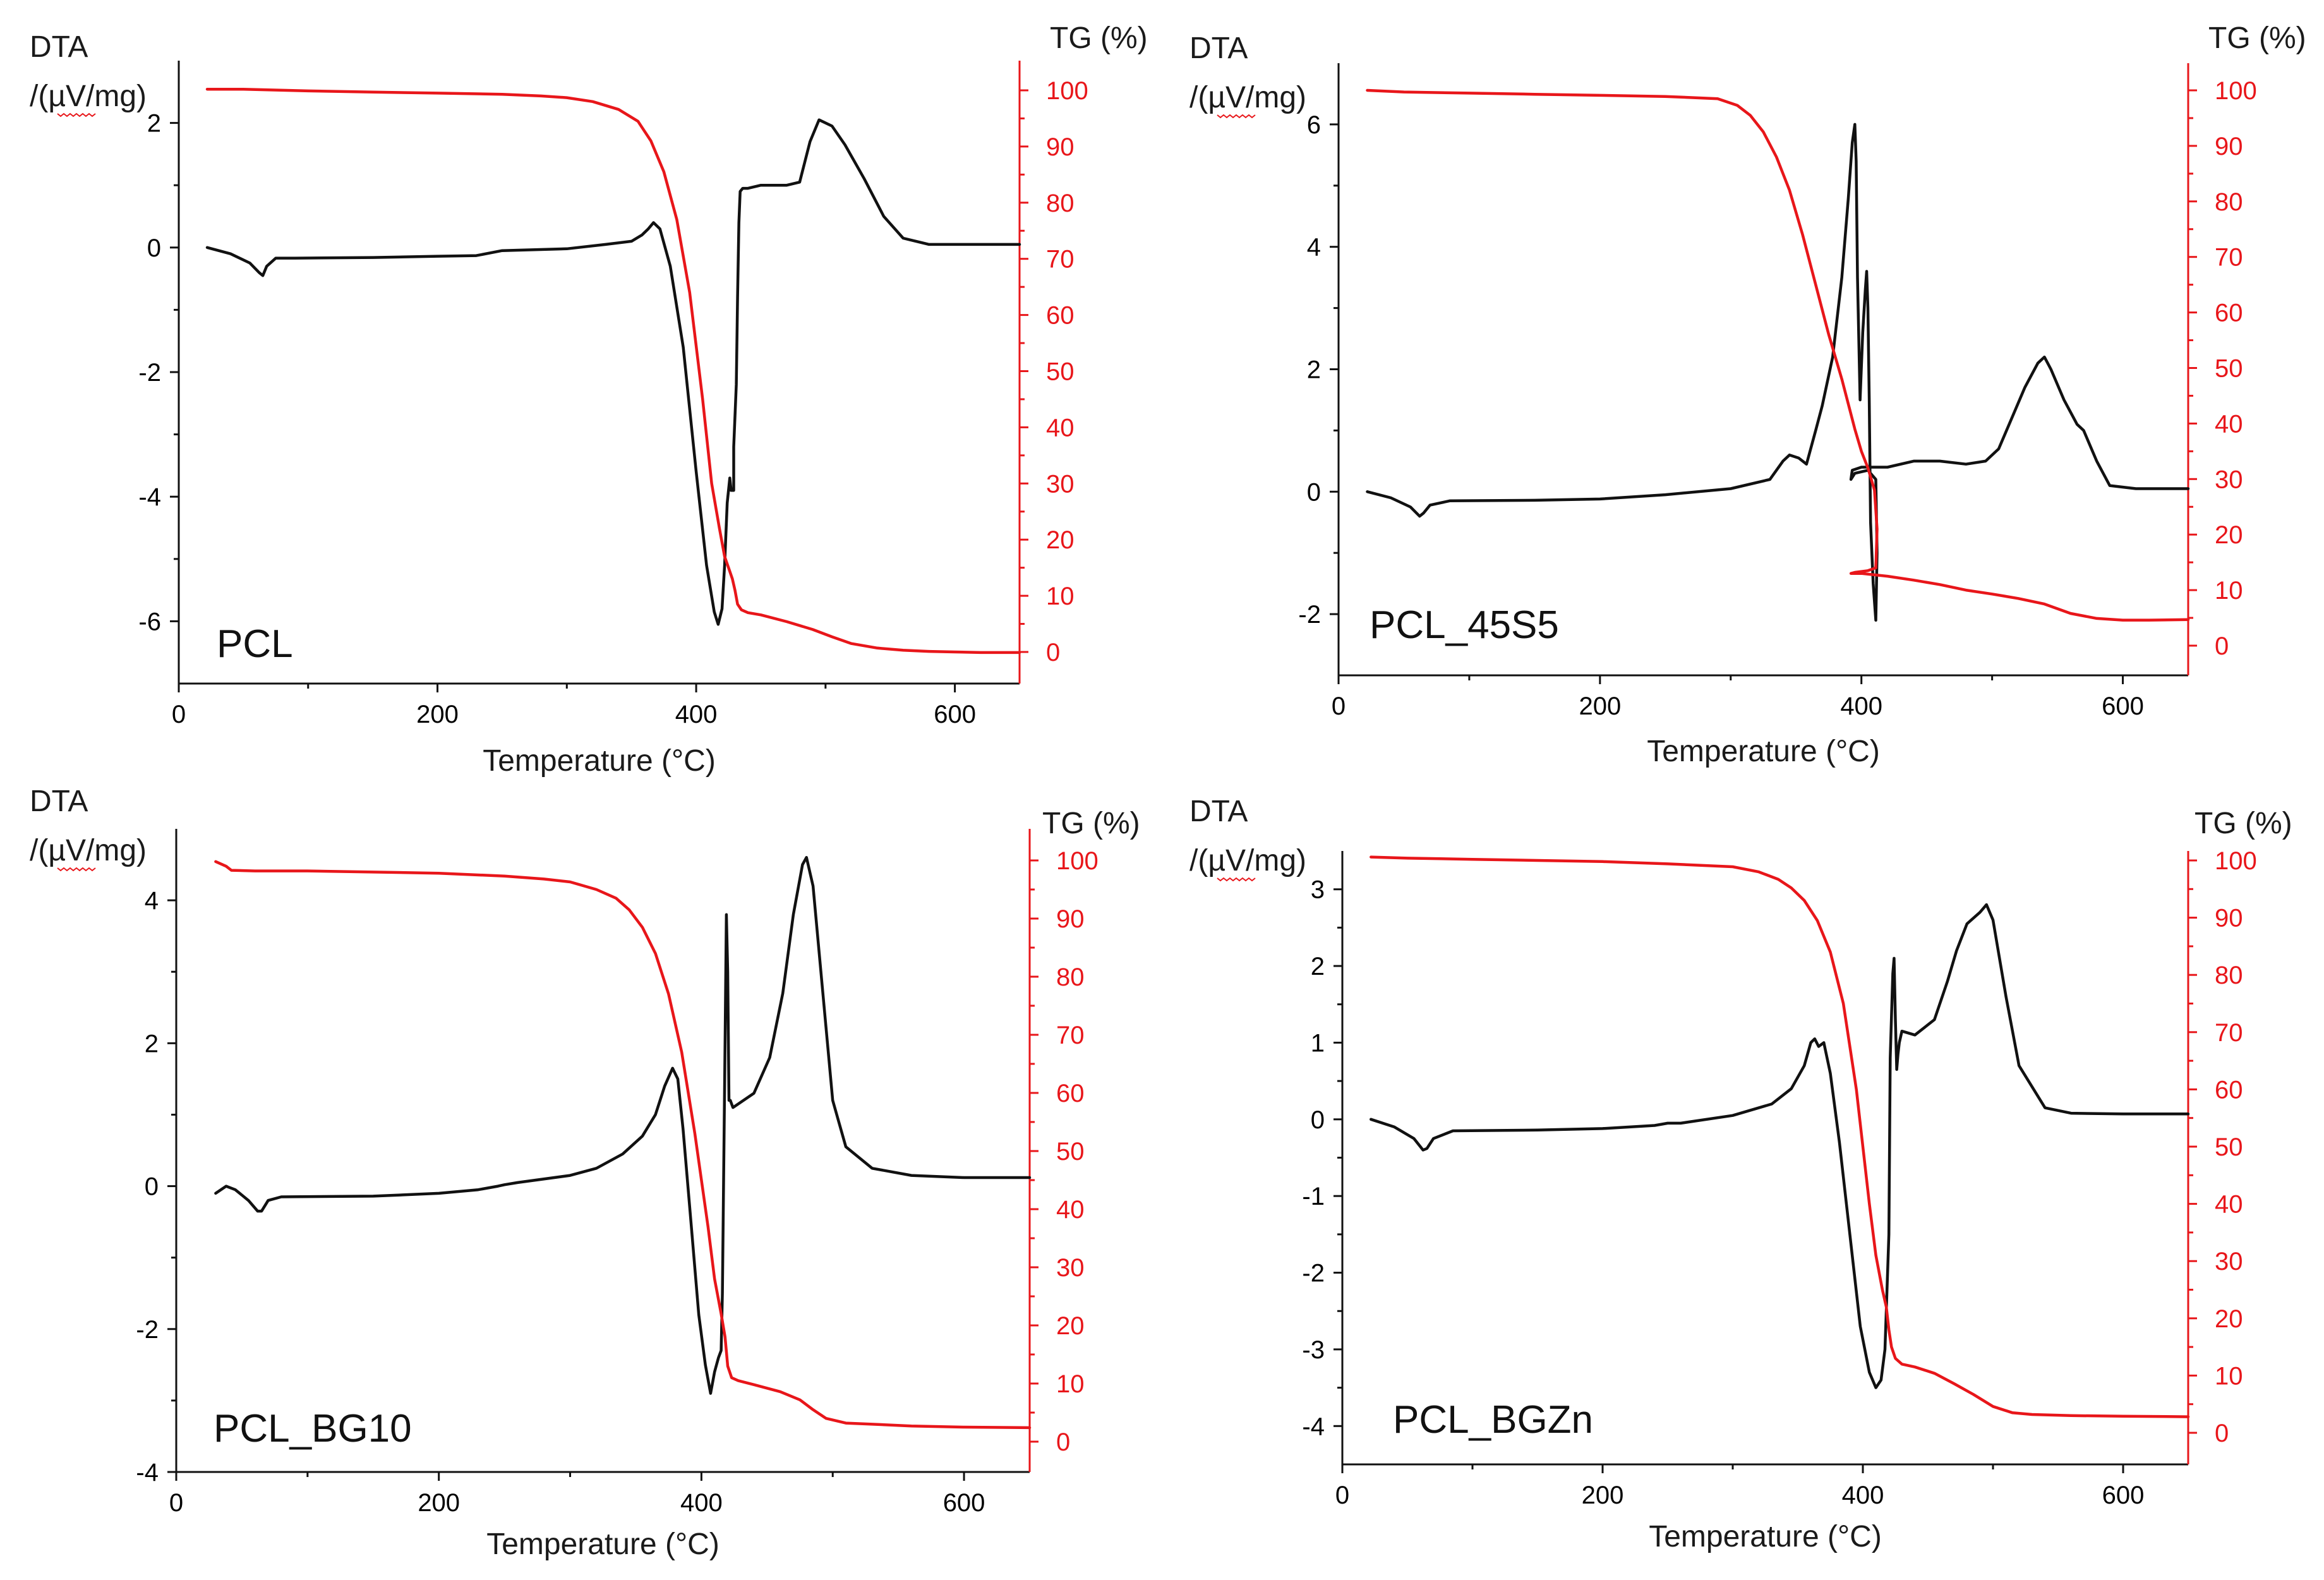 Image resolution: width=2324 pixels, height=1580 pixels. I want to click on panel-title: PCL_BG10, so click(313, 1429).